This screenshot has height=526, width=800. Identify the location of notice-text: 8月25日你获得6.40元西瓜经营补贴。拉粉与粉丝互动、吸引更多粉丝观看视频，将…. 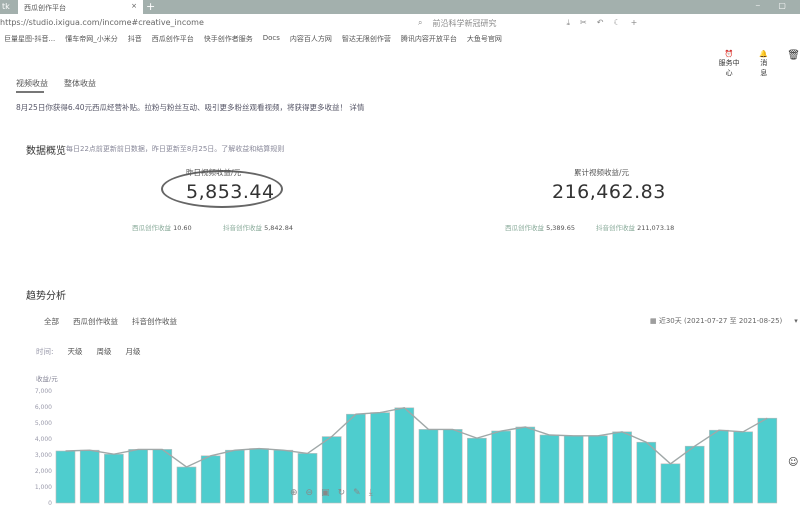
(190, 107).